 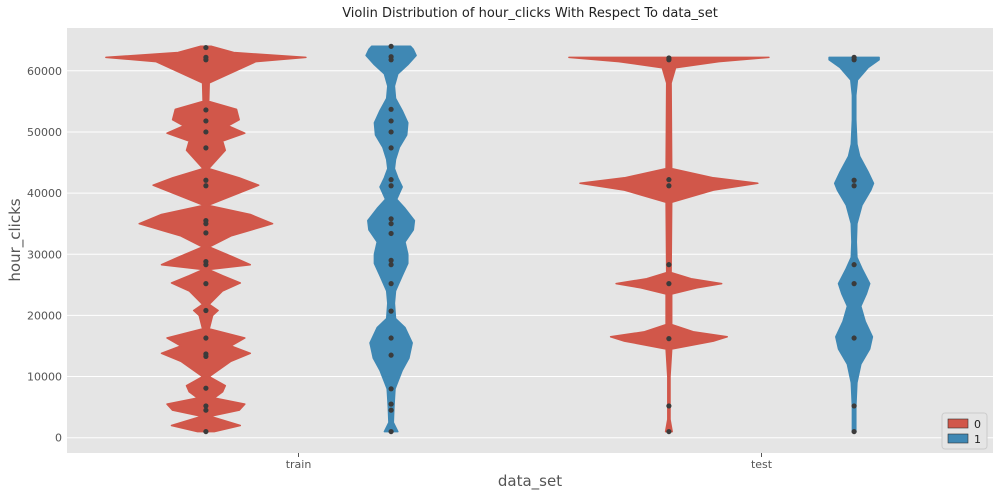 I want to click on x-axis-label: data_set, so click(x=530, y=481).